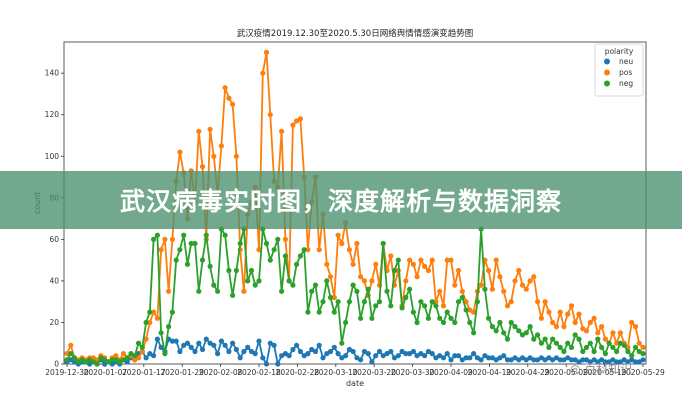 The width and height of the screenshot is (682, 400). Describe the element at coordinates (605, 372) in the screenshot. I see `x-tick-label: 2020-05-19` at that location.